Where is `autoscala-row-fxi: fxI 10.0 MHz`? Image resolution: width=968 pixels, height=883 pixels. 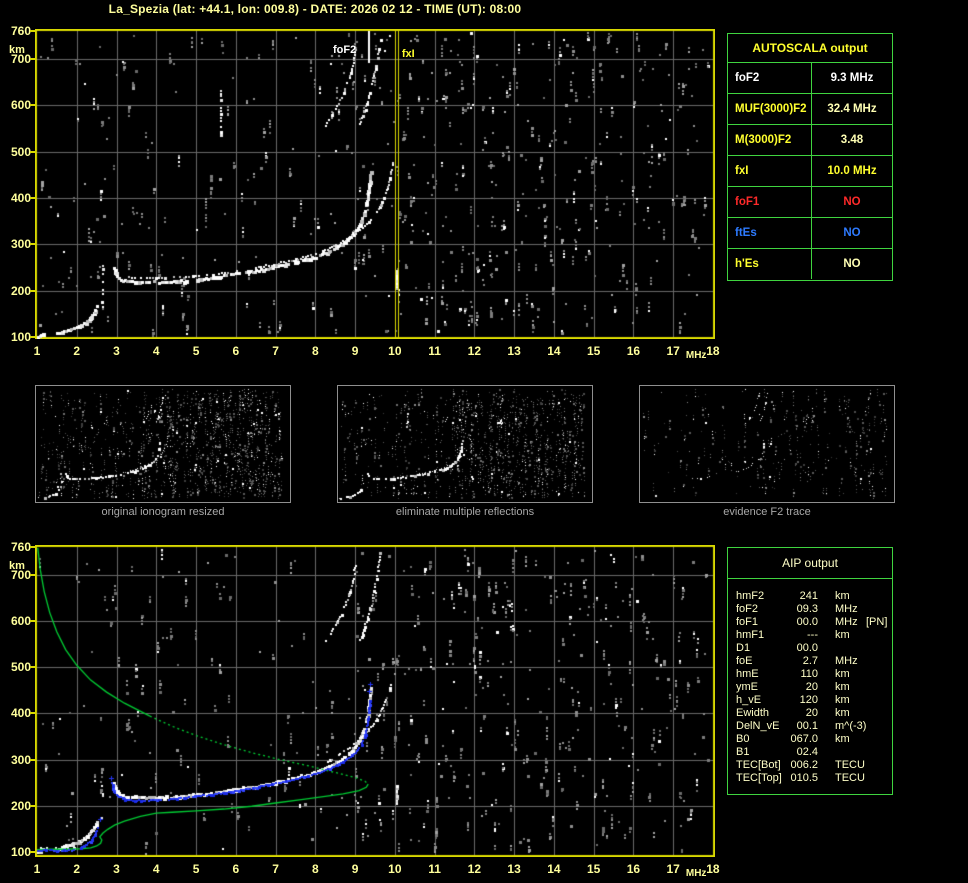
autoscala-row-fxi: fxI 10.0 MHz is located at coordinates (810, 171).